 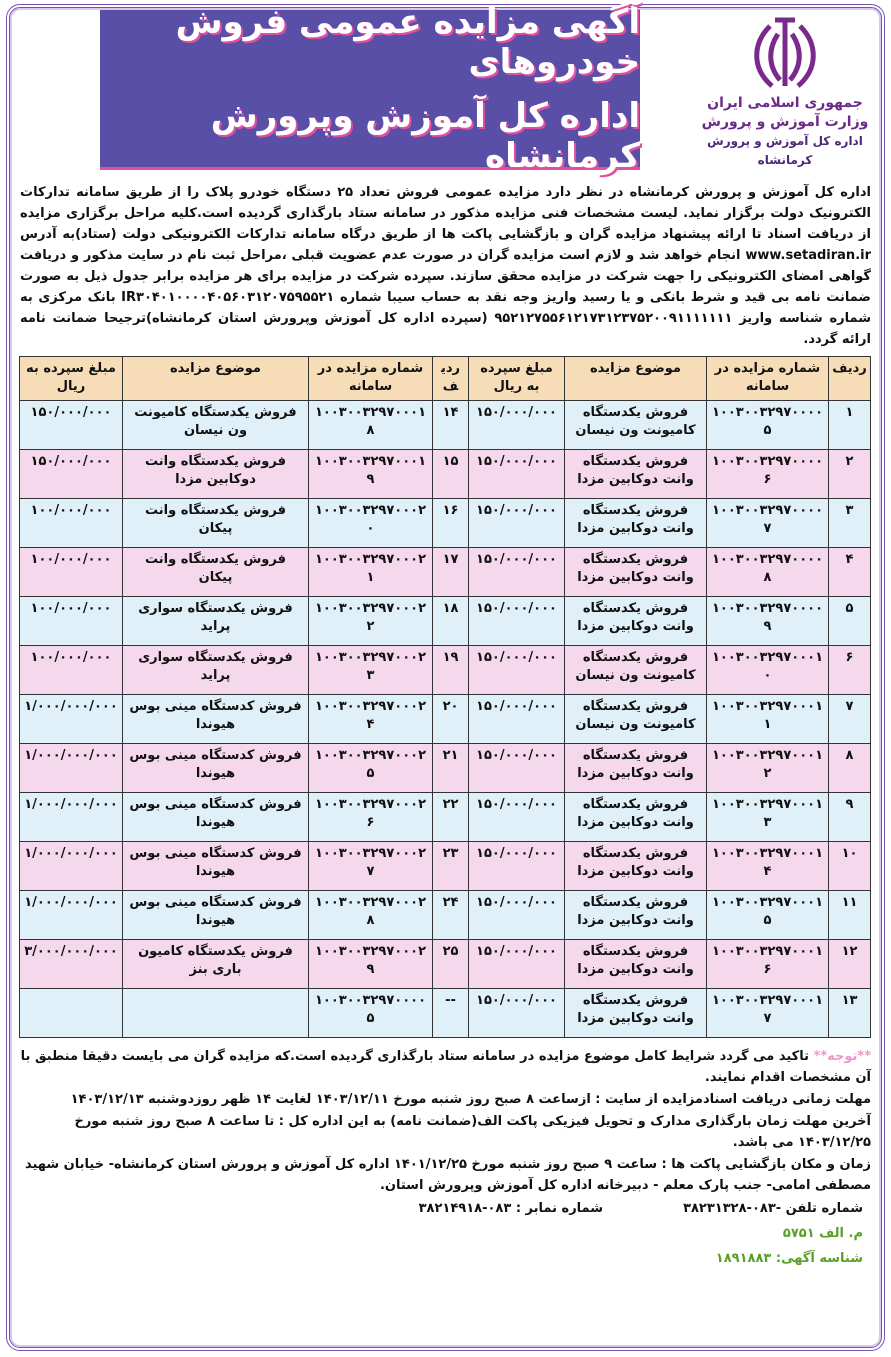 I want to click on cell-number: ۱۰۰۳۰۰۳۲۹۷۰۰۰۲۴, so click(x=370, y=719).